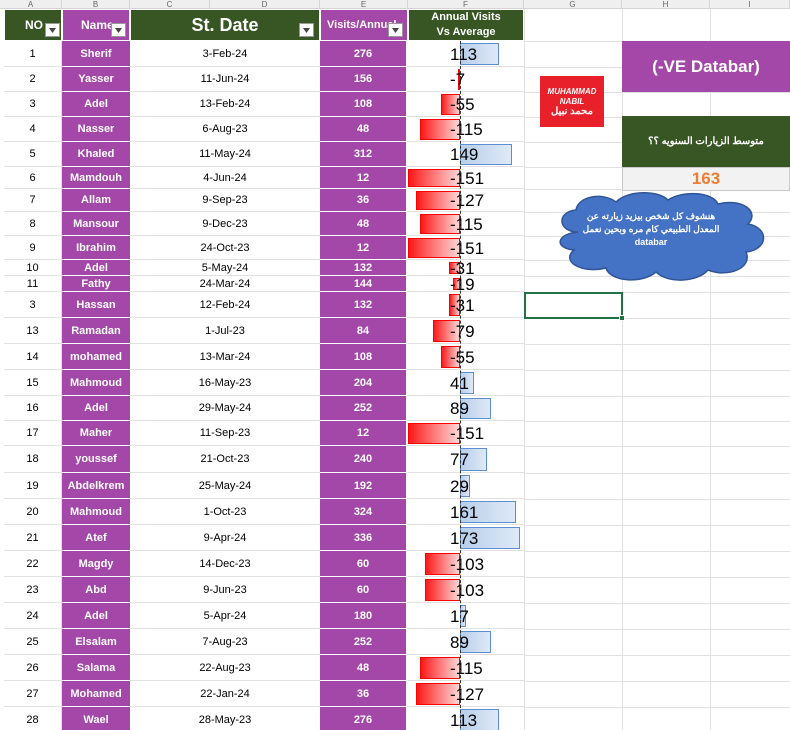 This screenshot has width=790, height=730. What do you see at coordinates (666, 4) in the screenshot?
I see `column-header-h: H` at bounding box center [666, 4].